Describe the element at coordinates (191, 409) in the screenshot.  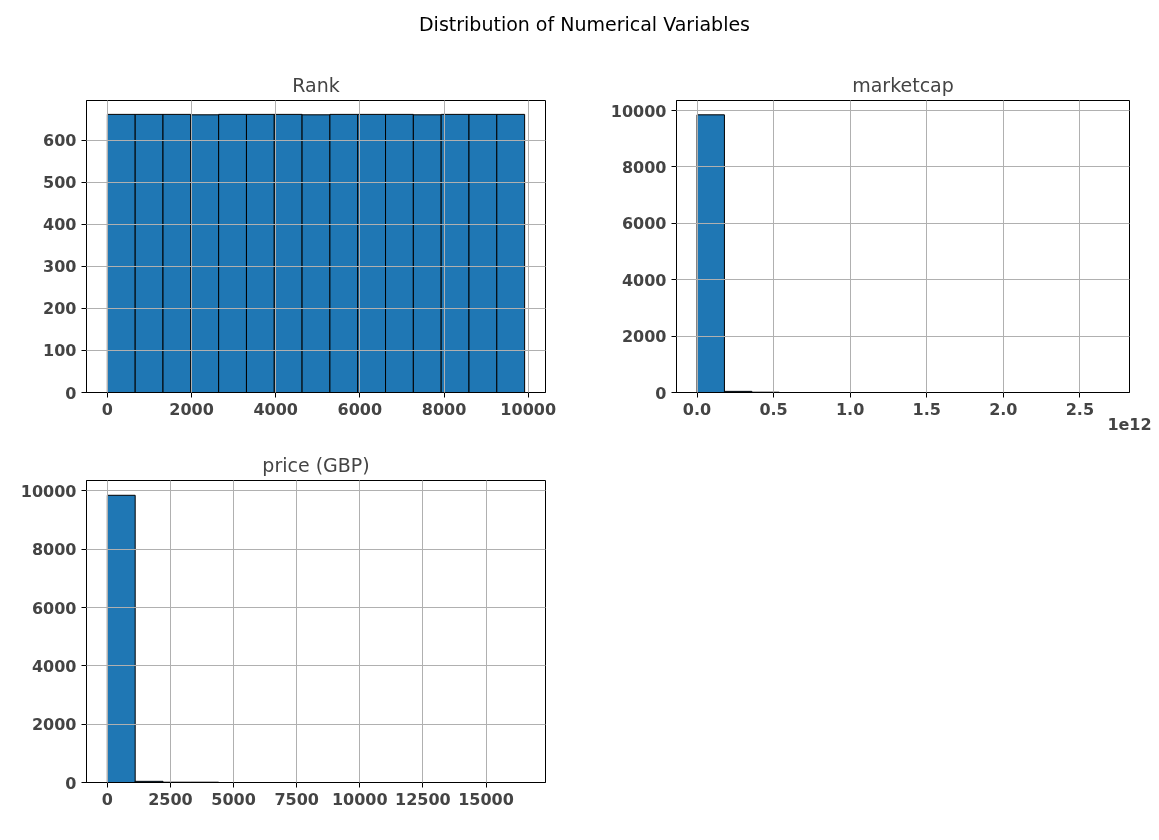
I see `x-tick-label: 2000` at that location.